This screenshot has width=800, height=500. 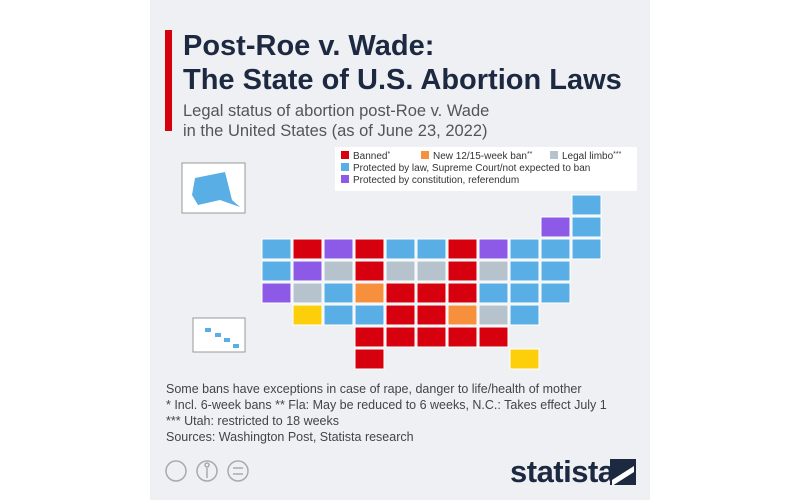 What do you see at coordinates (480, 156) in the screenshot?
I see `legend-text: New 12/15-week ban` at bounding box center [480, 156].